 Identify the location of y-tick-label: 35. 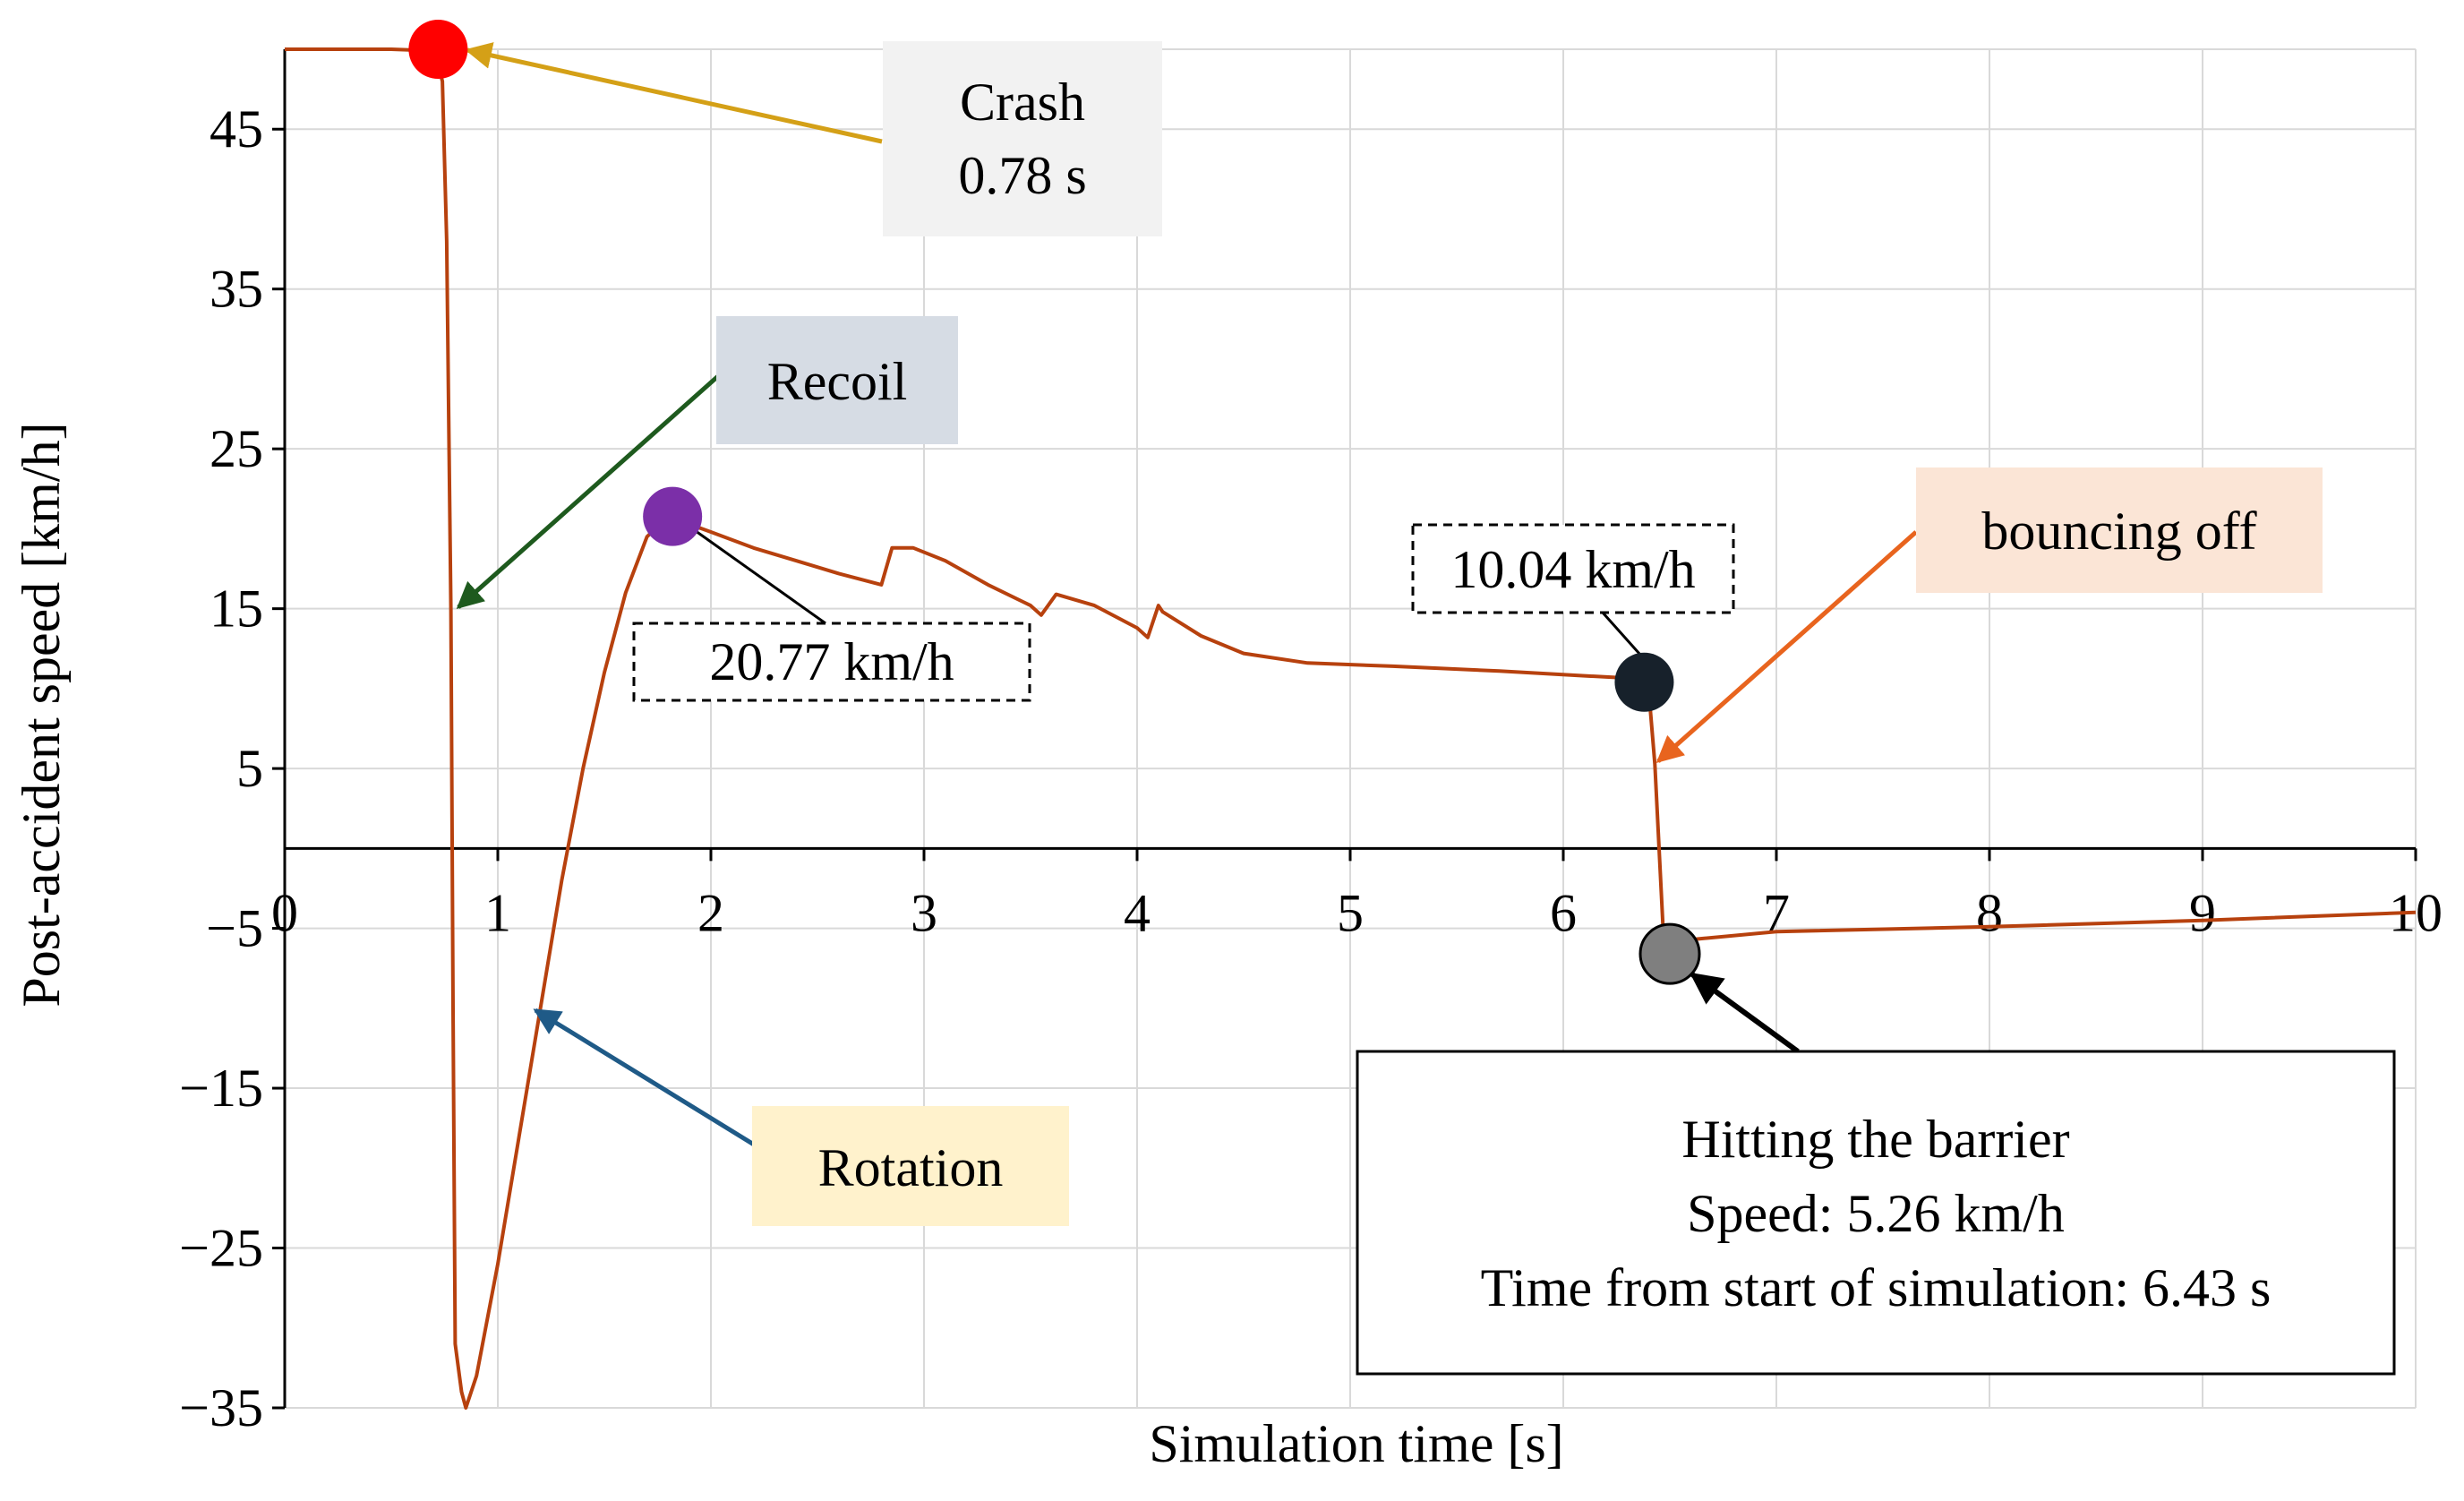
(236, 289).